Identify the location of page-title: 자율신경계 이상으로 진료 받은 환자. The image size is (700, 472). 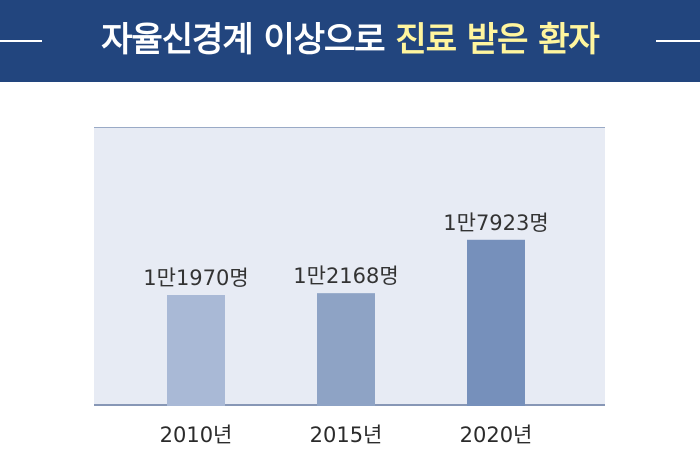
(350, 40).